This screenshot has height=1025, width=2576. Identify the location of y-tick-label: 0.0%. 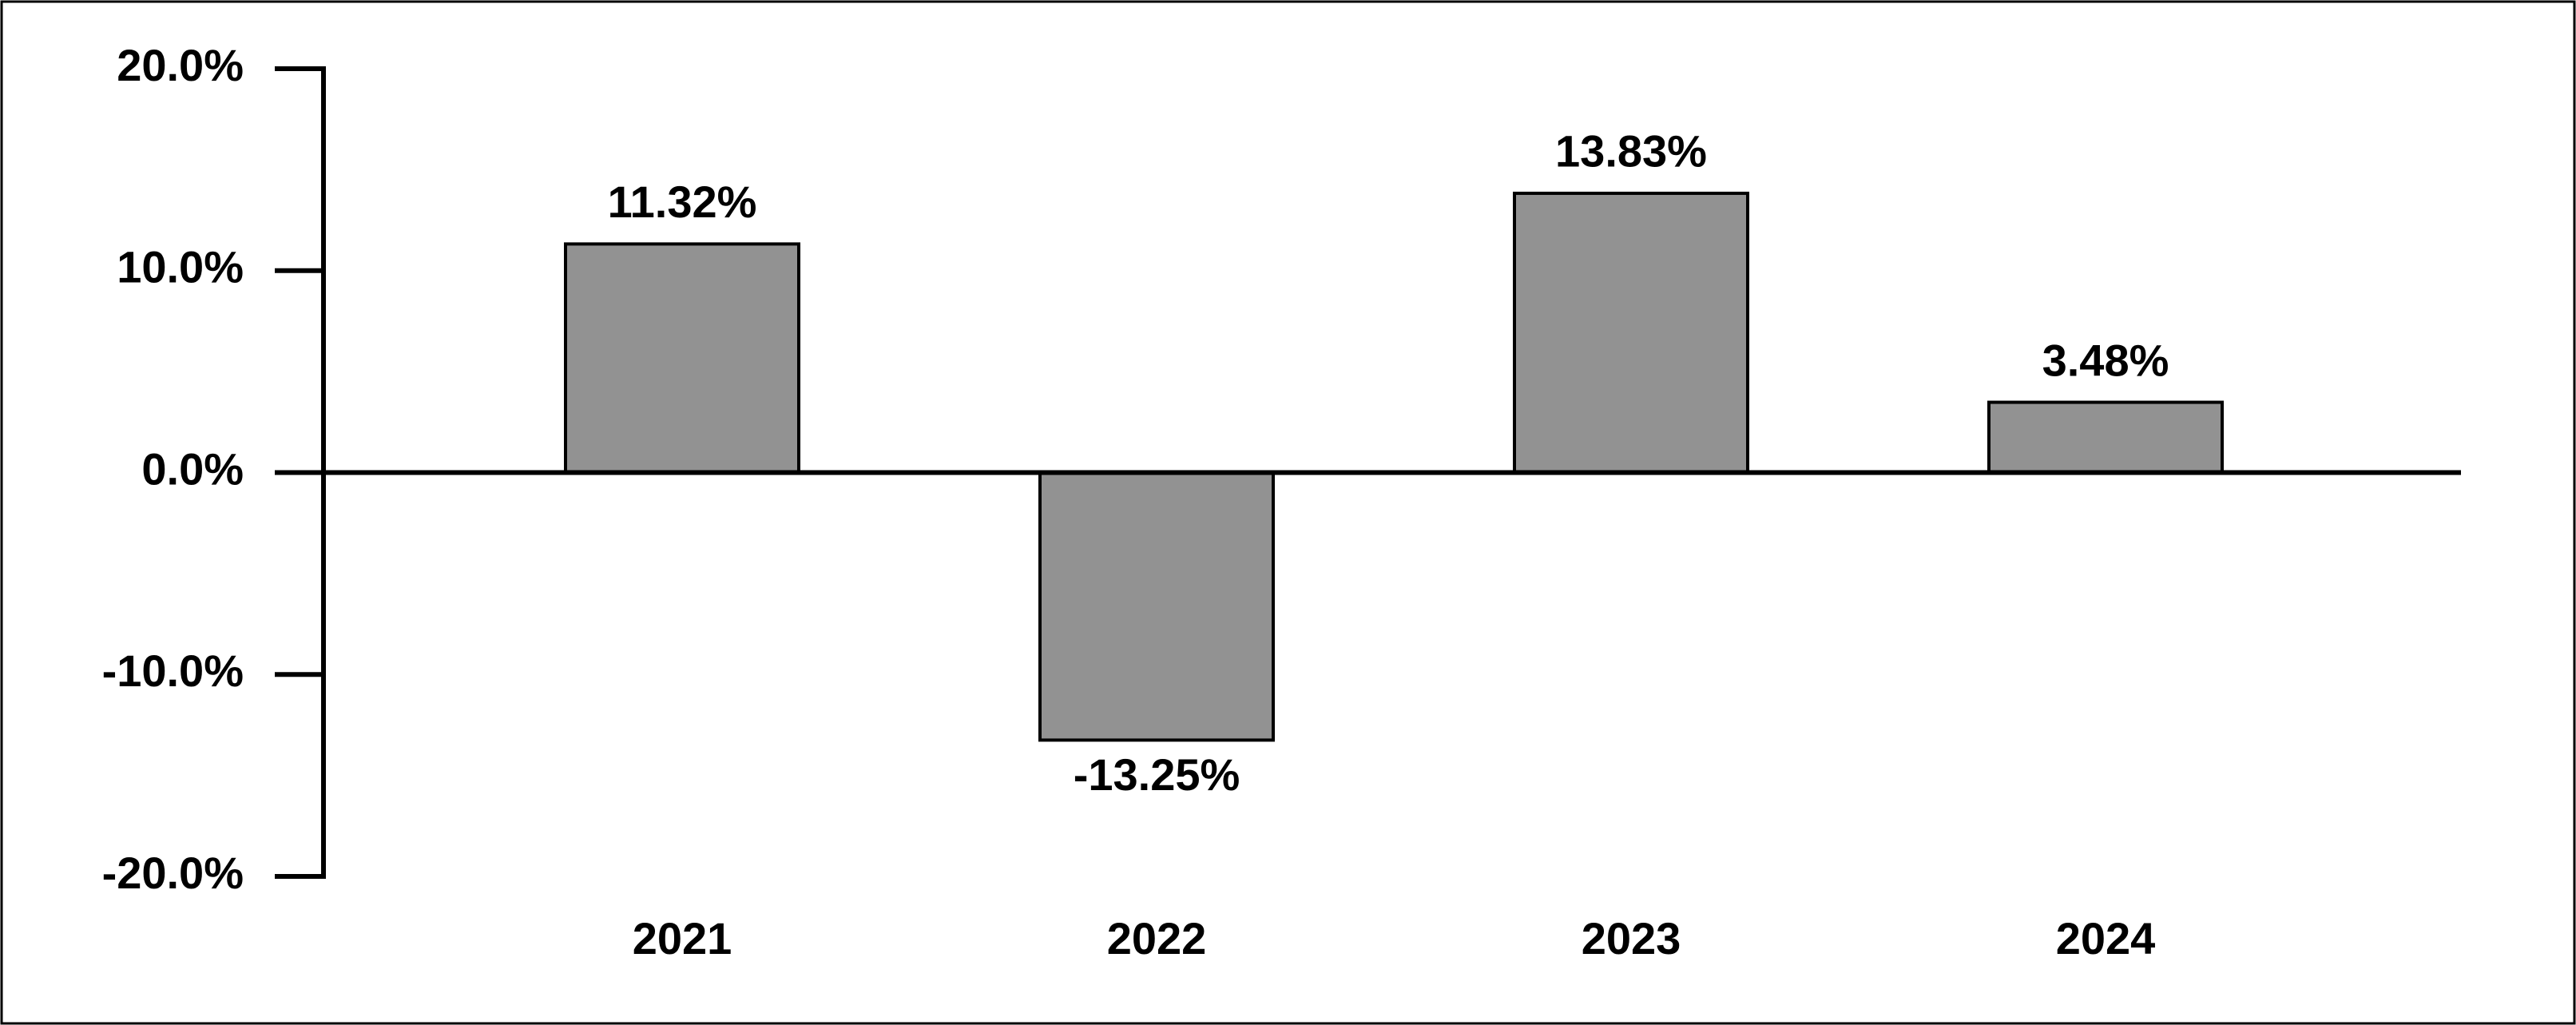
(192, 468).